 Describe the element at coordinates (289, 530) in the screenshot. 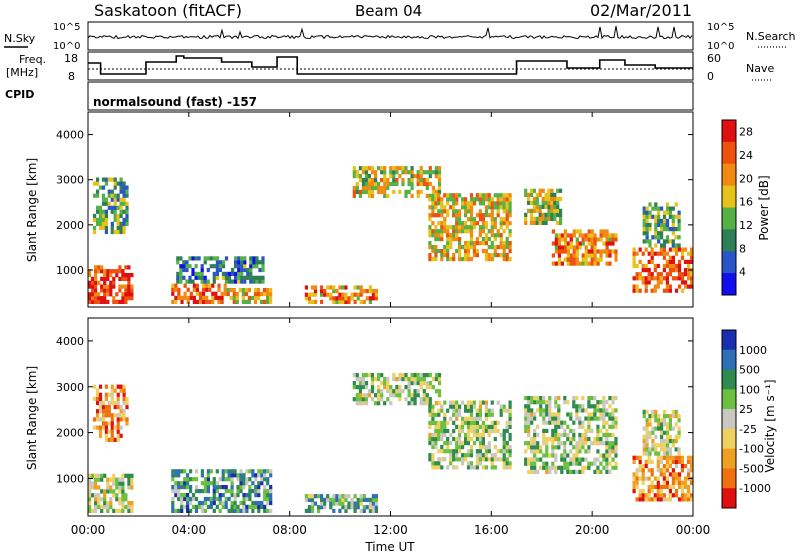

I see `x-tick-label: 08:00` at that location.